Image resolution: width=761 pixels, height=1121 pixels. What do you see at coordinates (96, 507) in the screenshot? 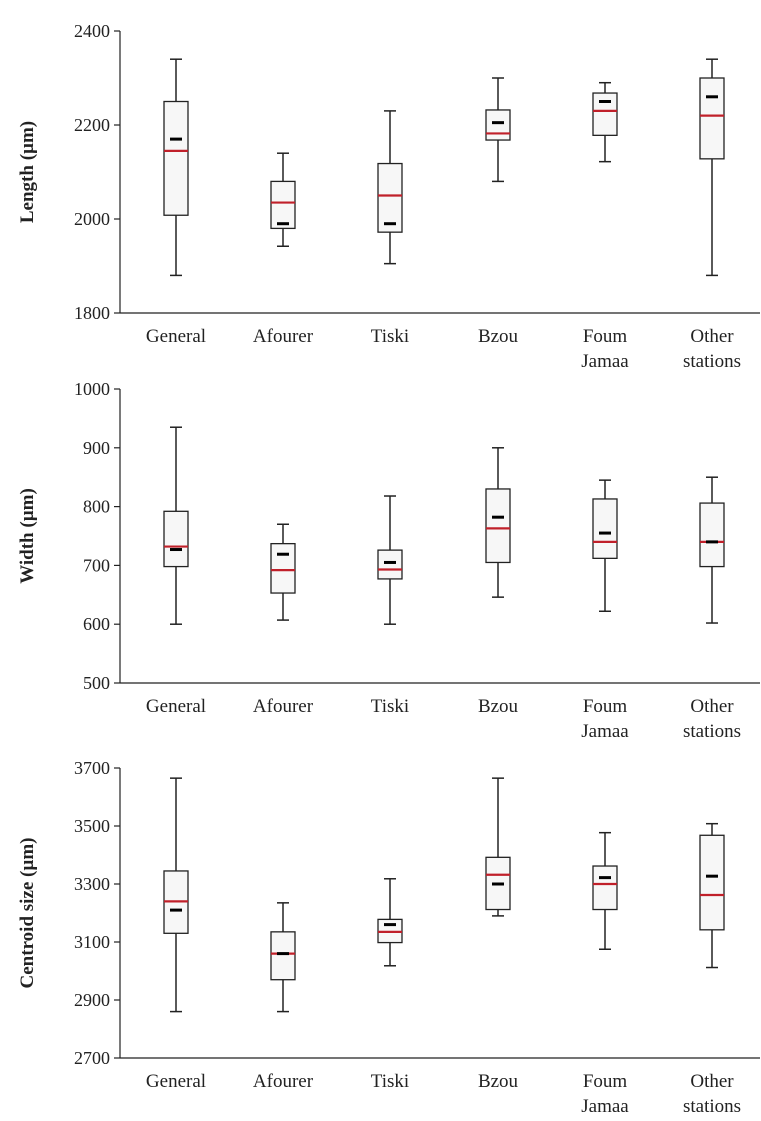
I see `y-tick-label: 800` at bounding box center [96, 507].